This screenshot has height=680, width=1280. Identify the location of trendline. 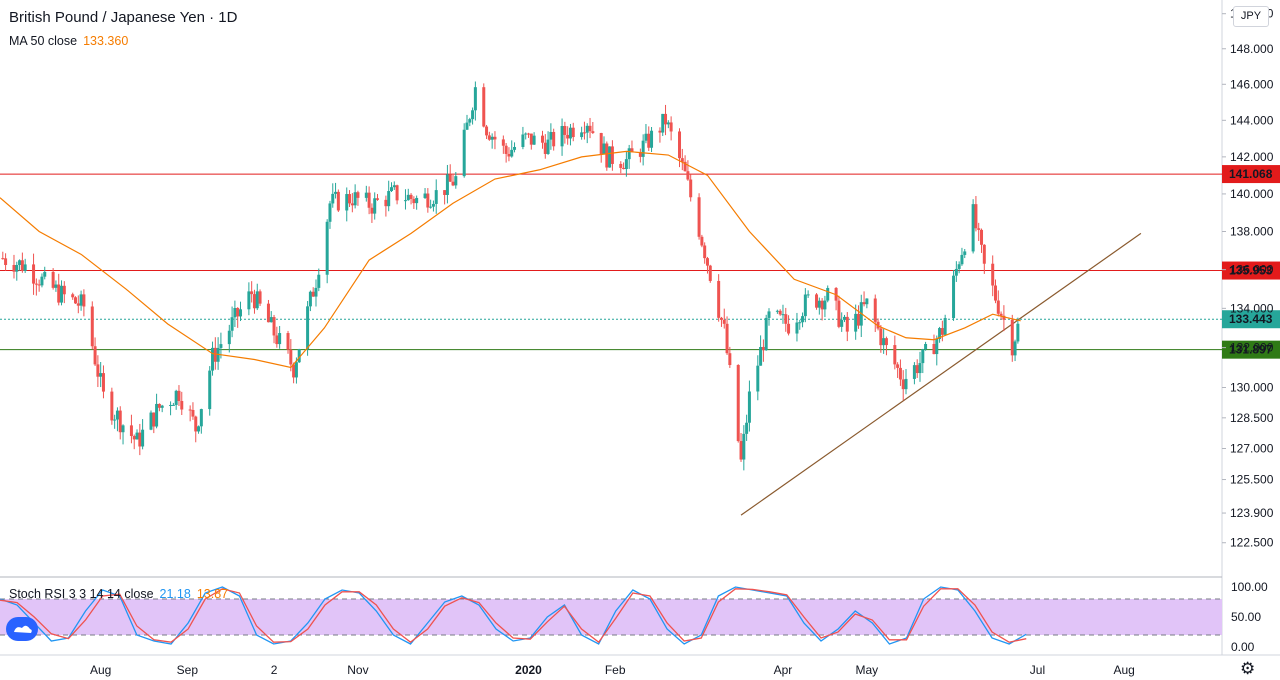
(941, 374).